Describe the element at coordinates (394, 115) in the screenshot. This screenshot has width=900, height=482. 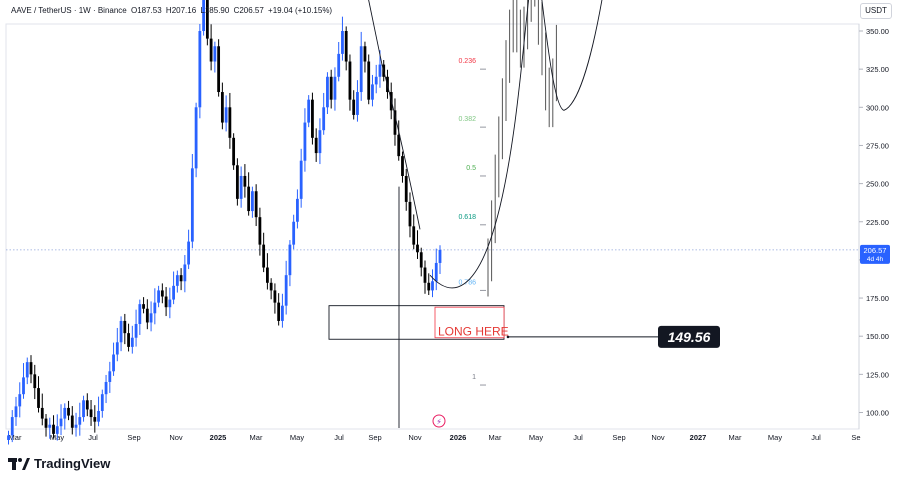
I see `trend-line` at that location.